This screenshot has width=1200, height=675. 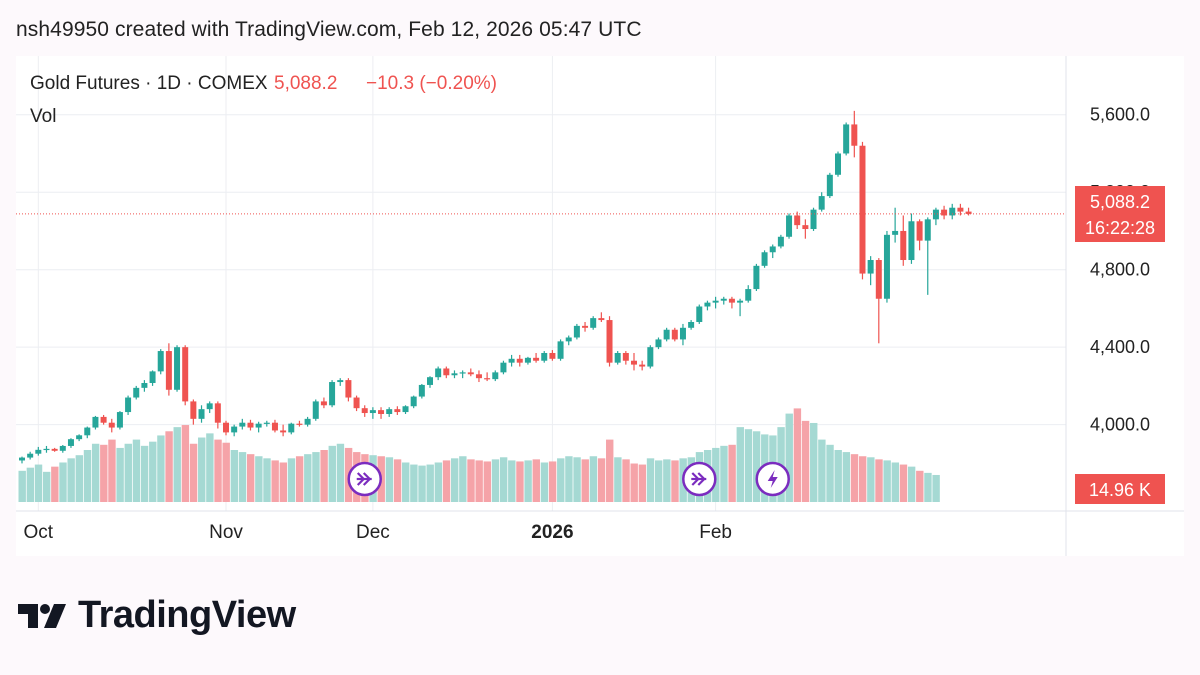 What do you see at coordinates (157, 615) in the screenshot?
I see `tradingview-brand: TradingView` at bounding box center [157, 615].